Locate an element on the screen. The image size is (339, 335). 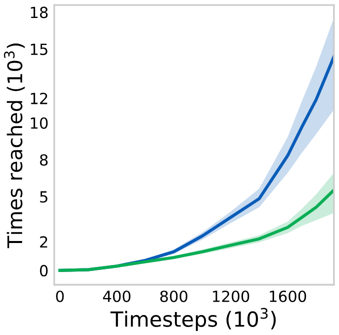
y-tick-label: 18 is located at coordinates (39, 12).